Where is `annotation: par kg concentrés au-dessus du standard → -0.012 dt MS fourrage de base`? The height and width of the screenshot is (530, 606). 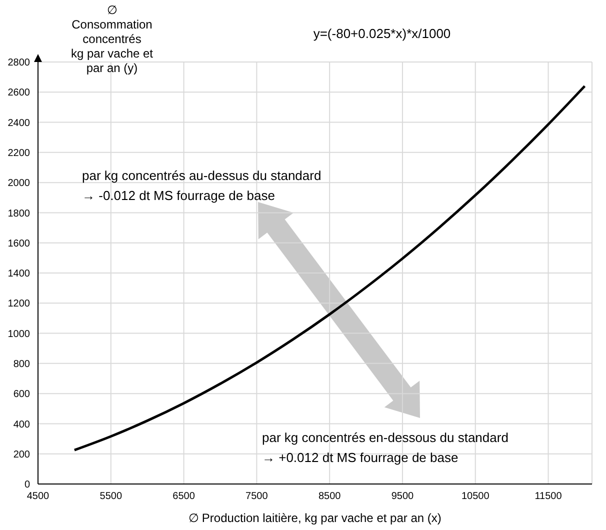 annotation: par kg concentrés au-dessus du standard → -0.012 dt MS fourrage de base is located at coordinates (202, 185).